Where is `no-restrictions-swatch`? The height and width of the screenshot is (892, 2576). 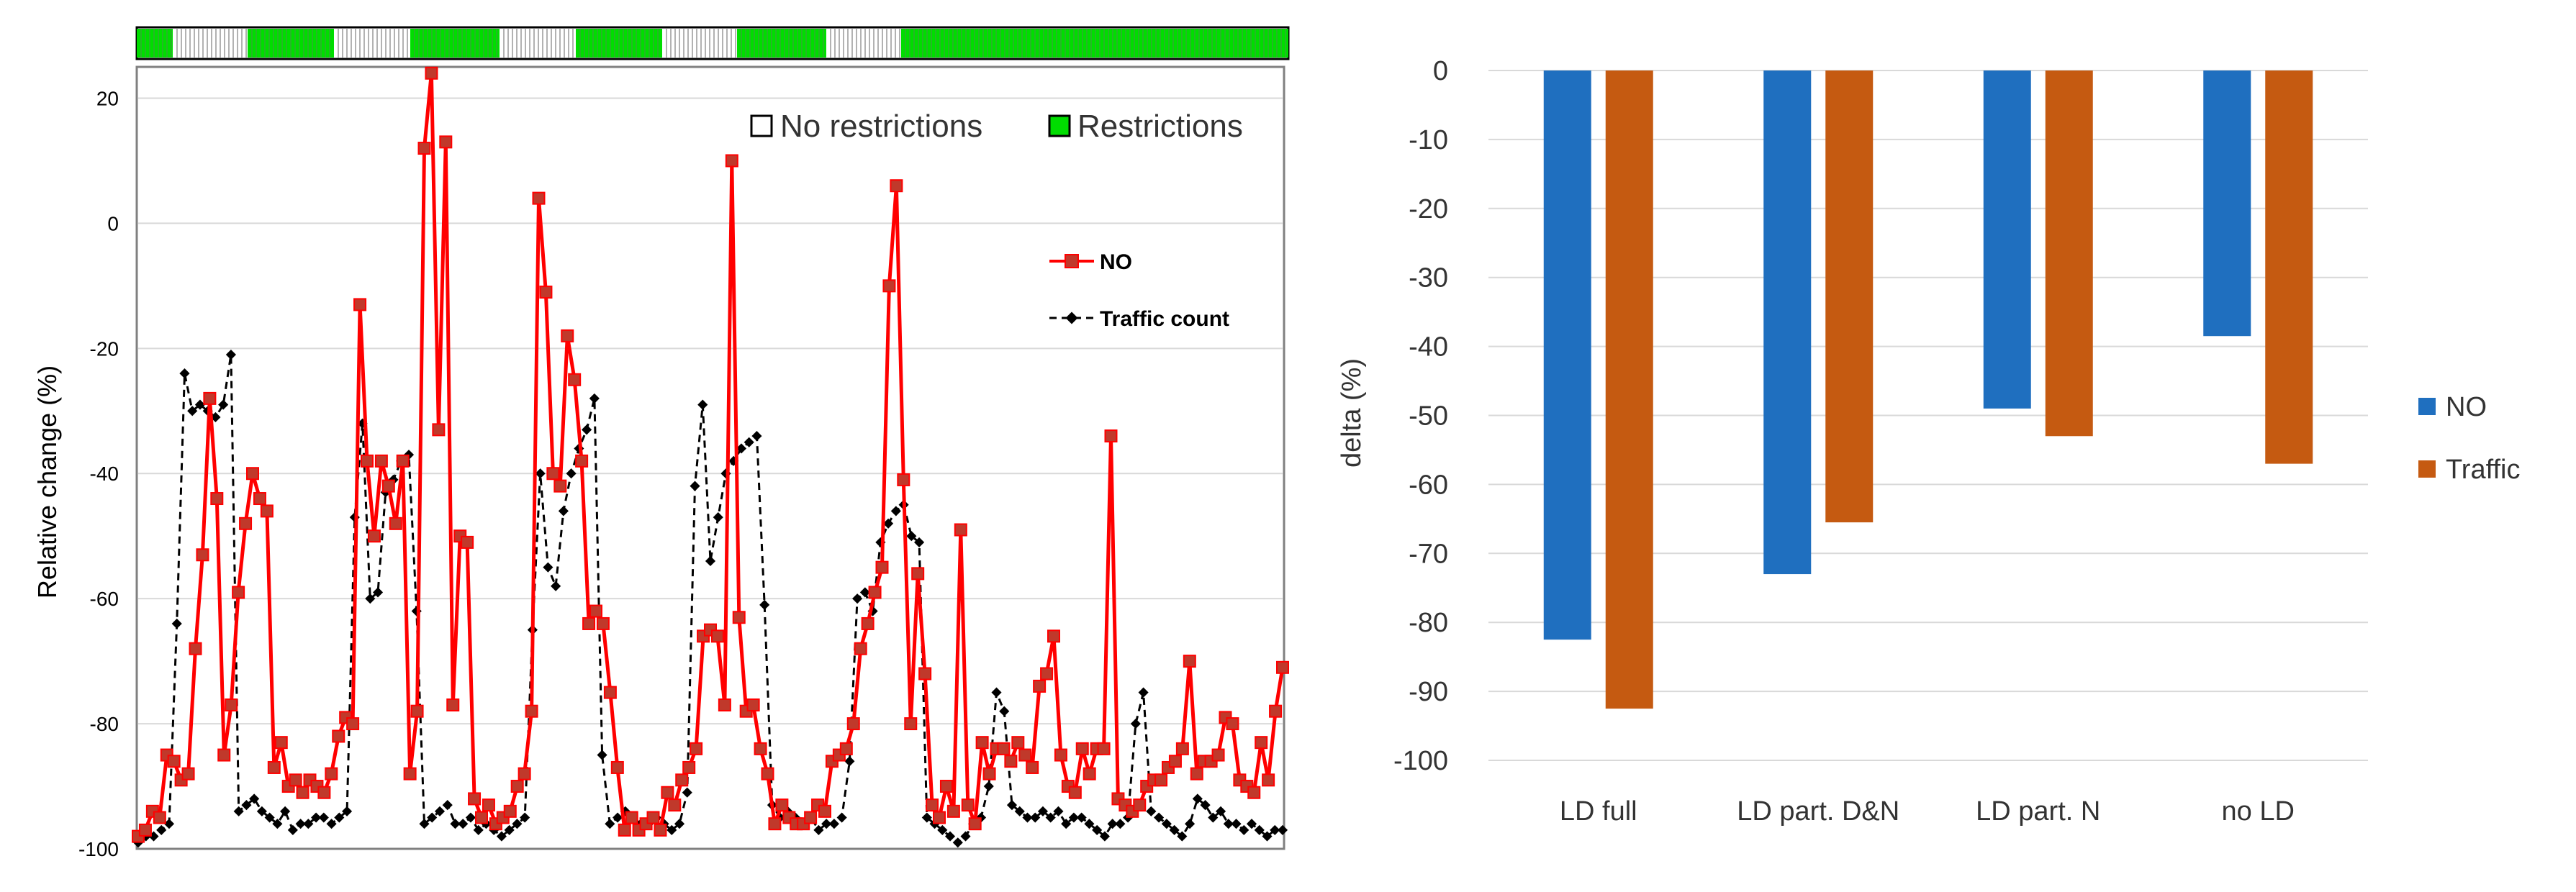 no-restrictions-swatch is located at coordinates (761, 125).